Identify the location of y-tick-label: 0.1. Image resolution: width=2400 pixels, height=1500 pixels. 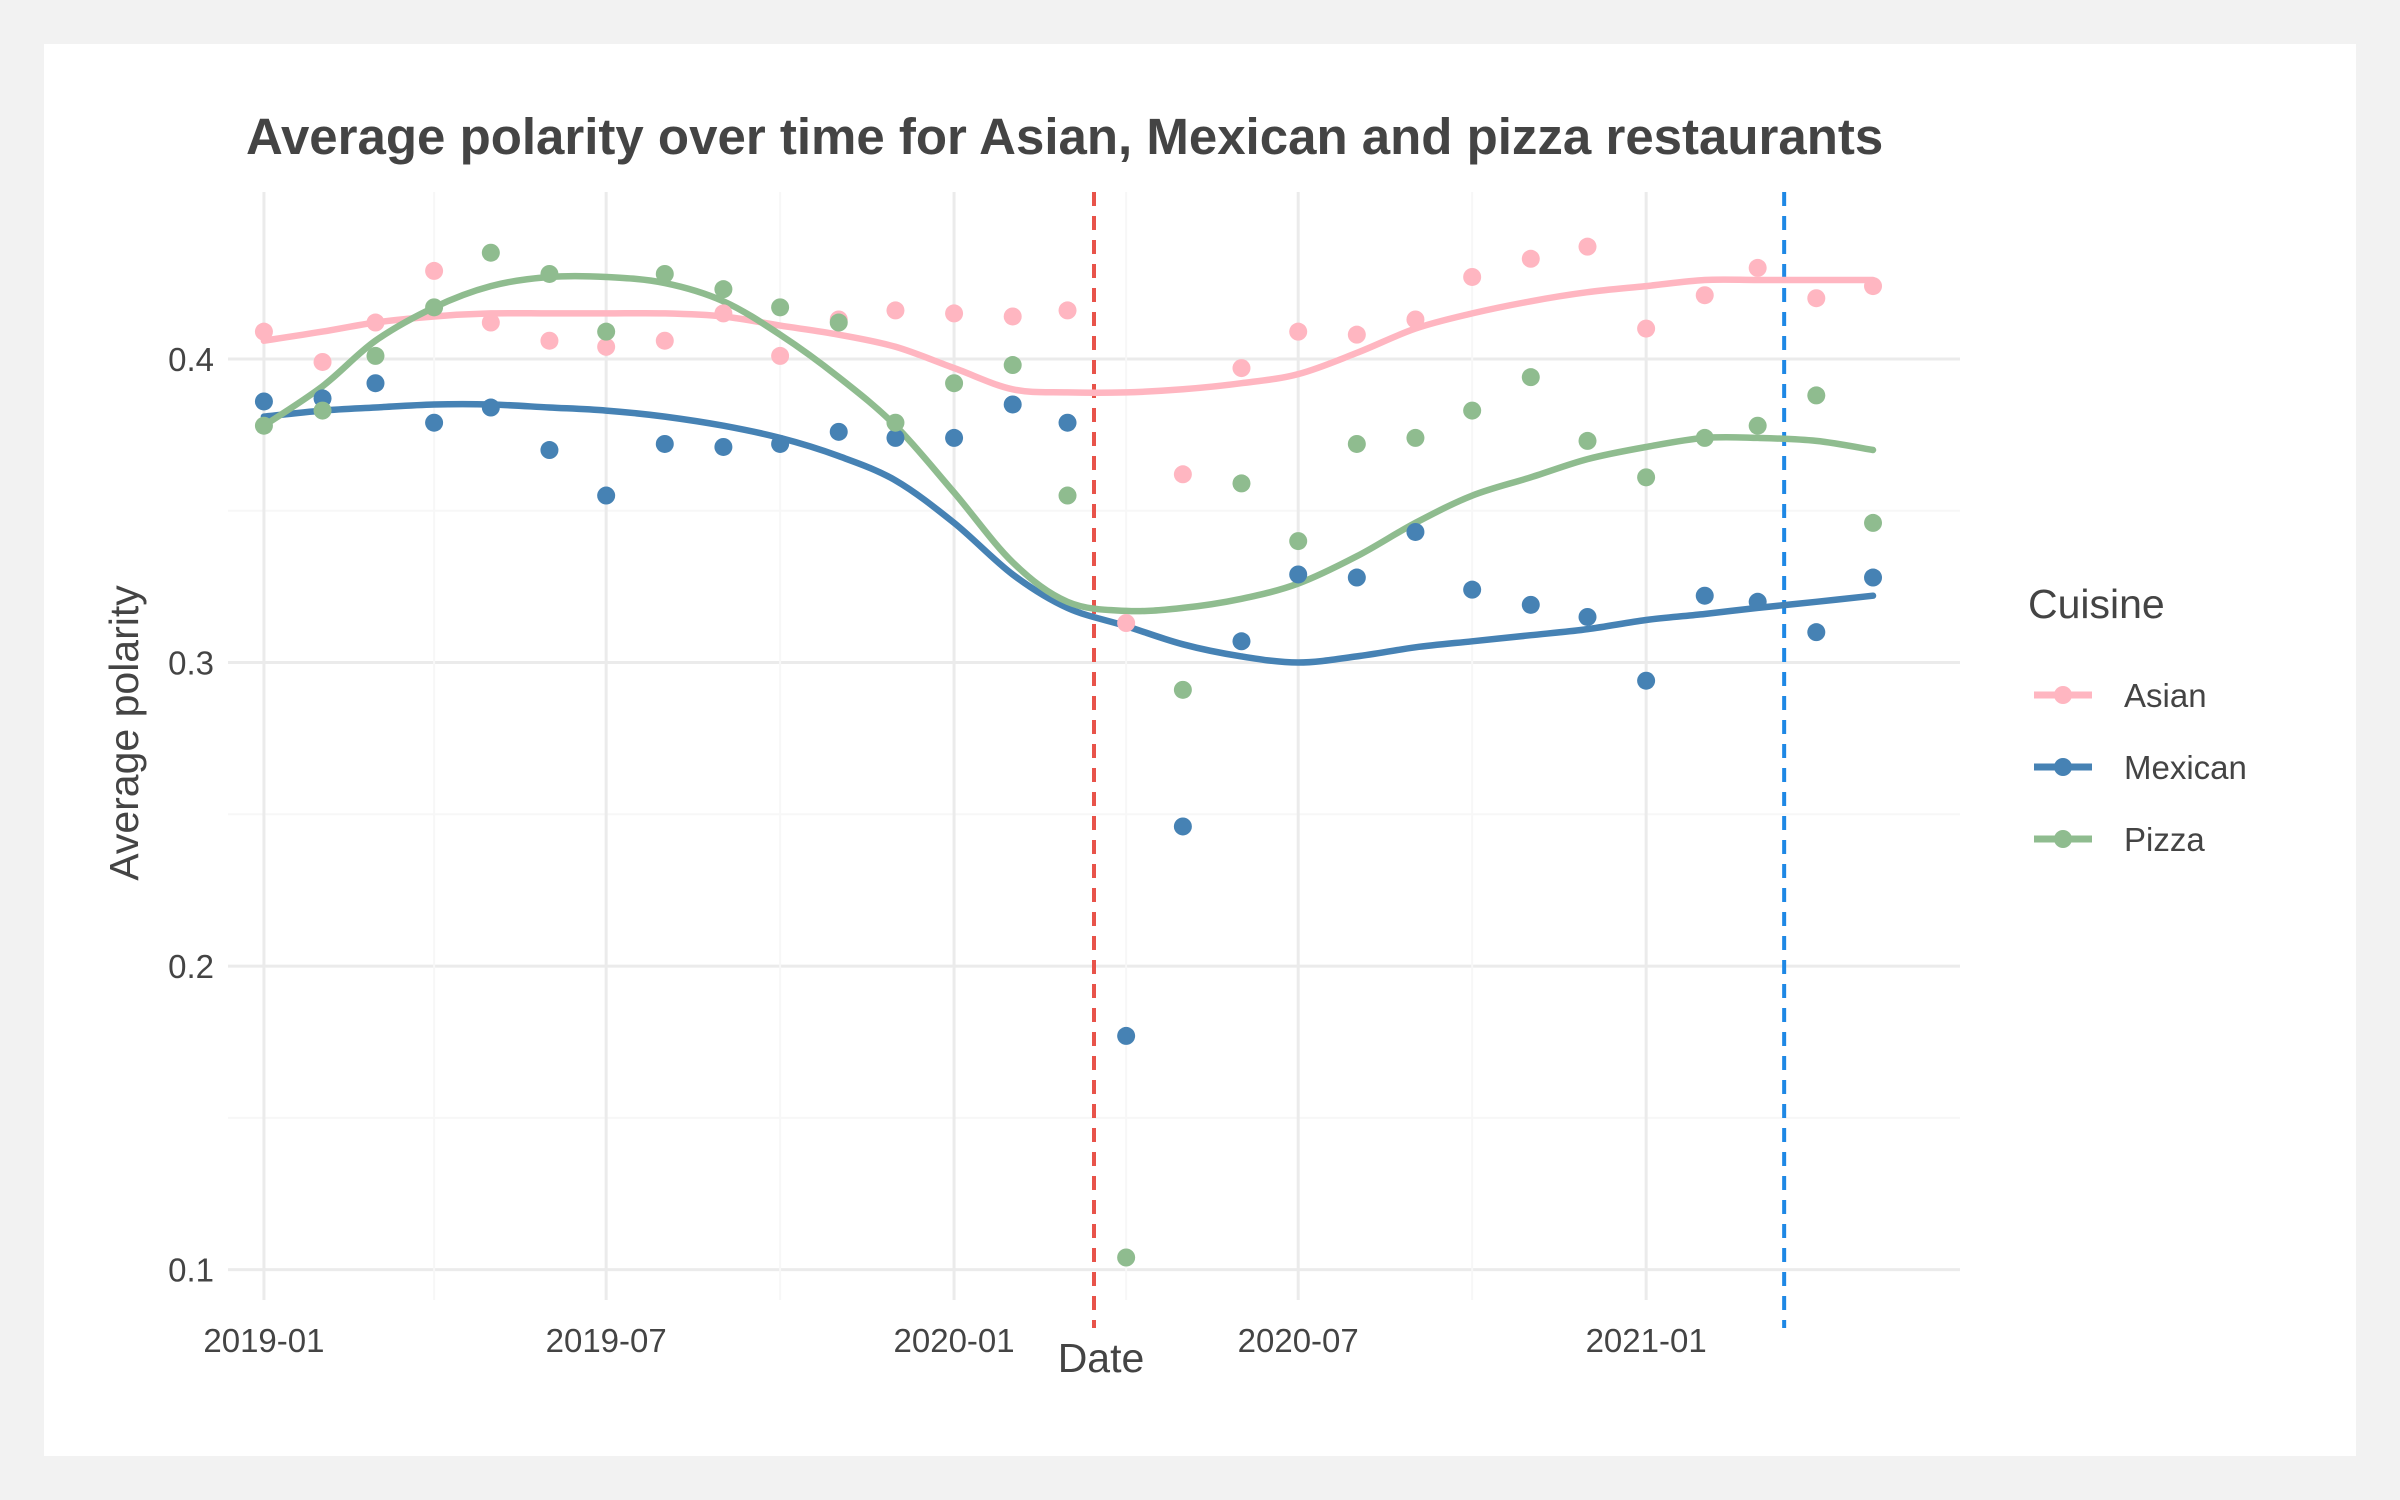
(191, 1270).